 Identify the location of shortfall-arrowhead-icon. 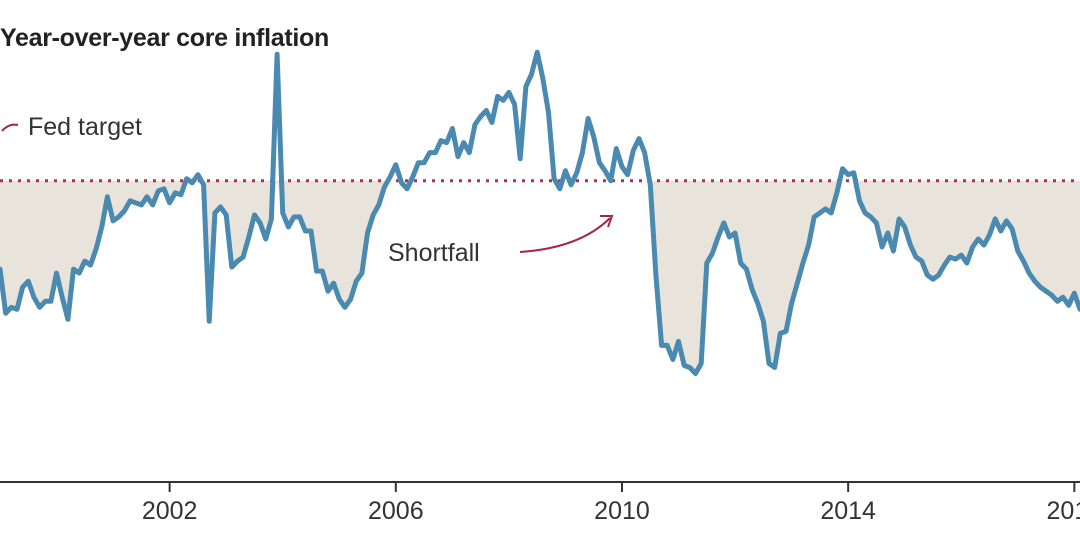
(607, 221).